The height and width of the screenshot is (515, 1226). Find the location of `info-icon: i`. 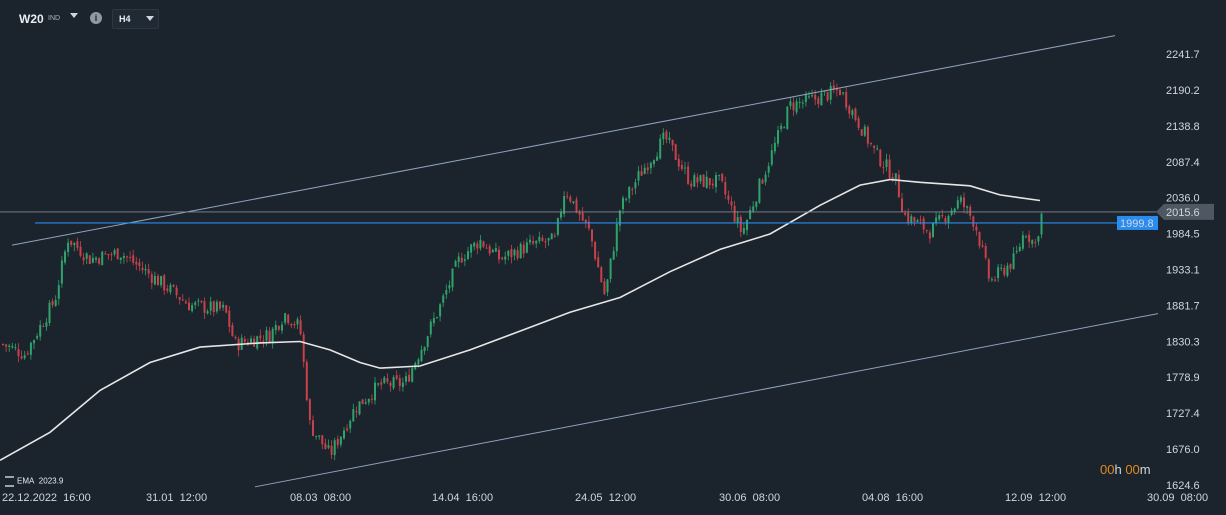

info-icon: i is located at coordinates (96, 18).